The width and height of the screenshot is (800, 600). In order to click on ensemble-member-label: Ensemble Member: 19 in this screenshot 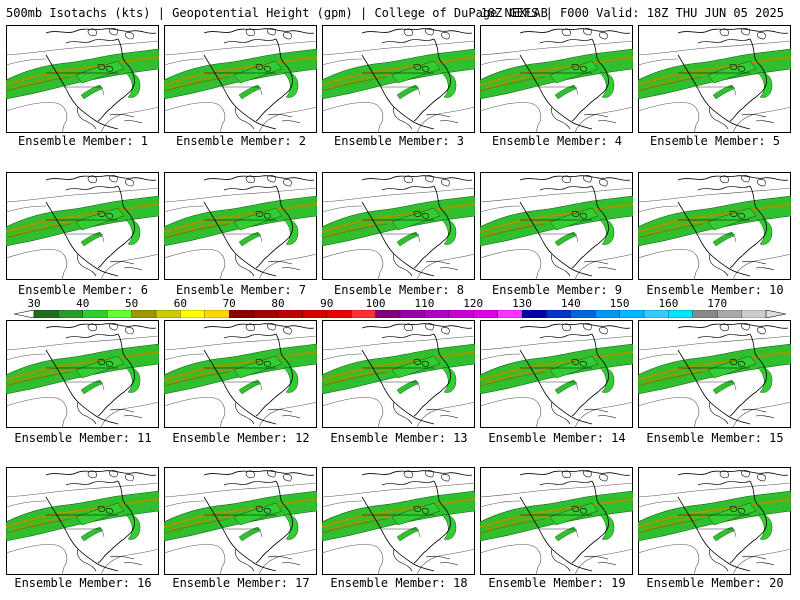, I will do `click(557, 583)`.